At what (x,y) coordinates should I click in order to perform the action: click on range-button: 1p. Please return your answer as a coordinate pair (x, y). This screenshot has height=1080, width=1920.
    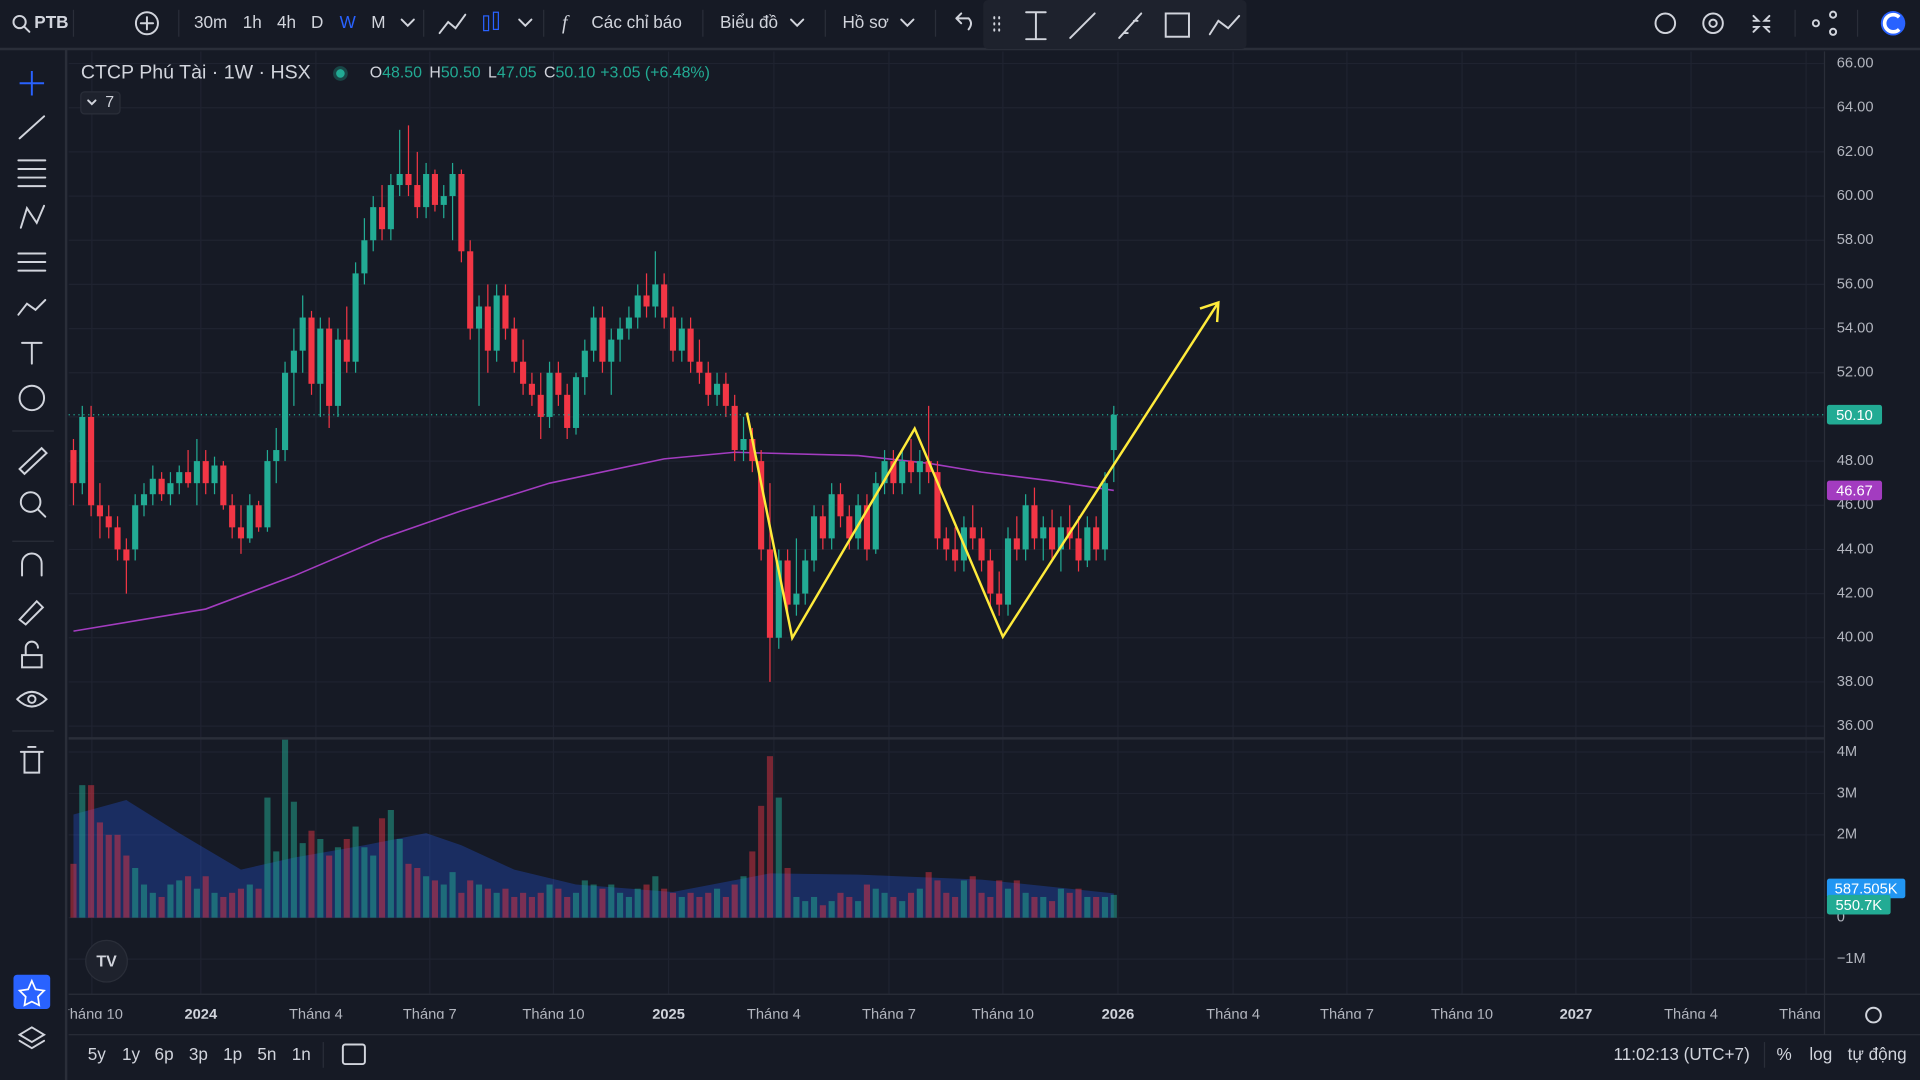
    Looking at the image, I should click on (232, 1054).